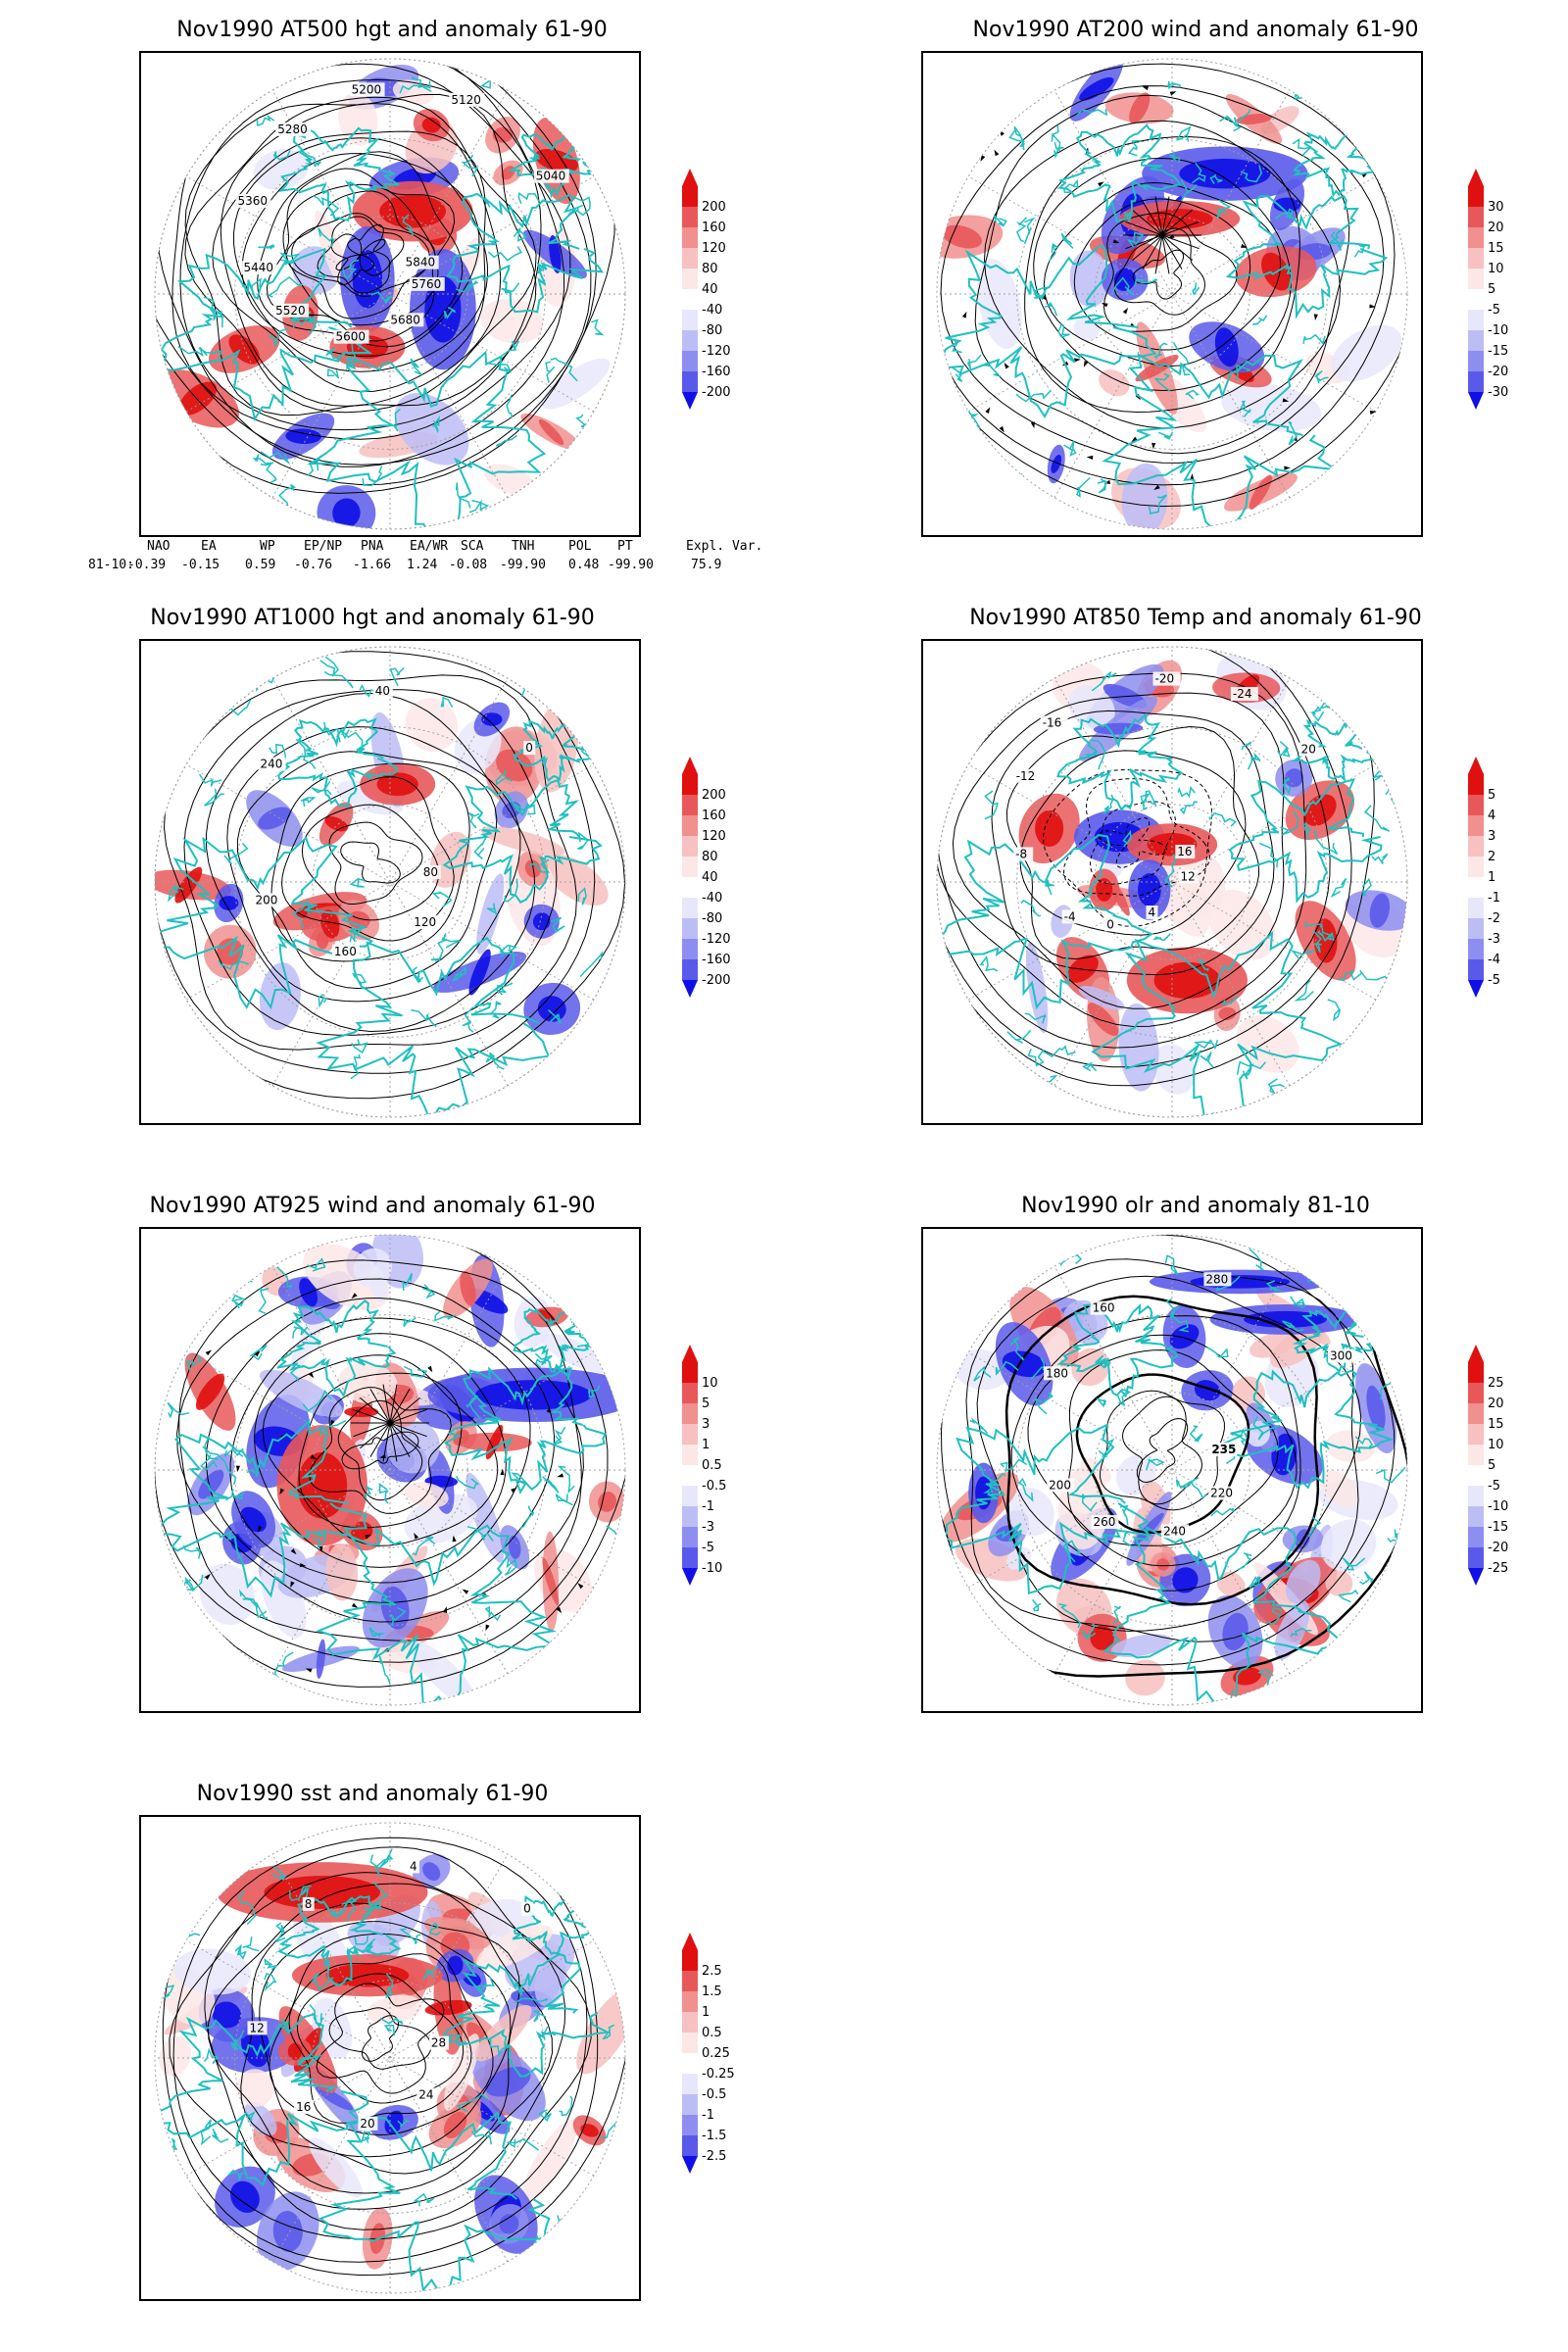 The width and height of the screenshot is (1568, 2352). Describe the element at coordinates (1221, 1493) in the screenshot. I see `contour-label: 220` at that location.